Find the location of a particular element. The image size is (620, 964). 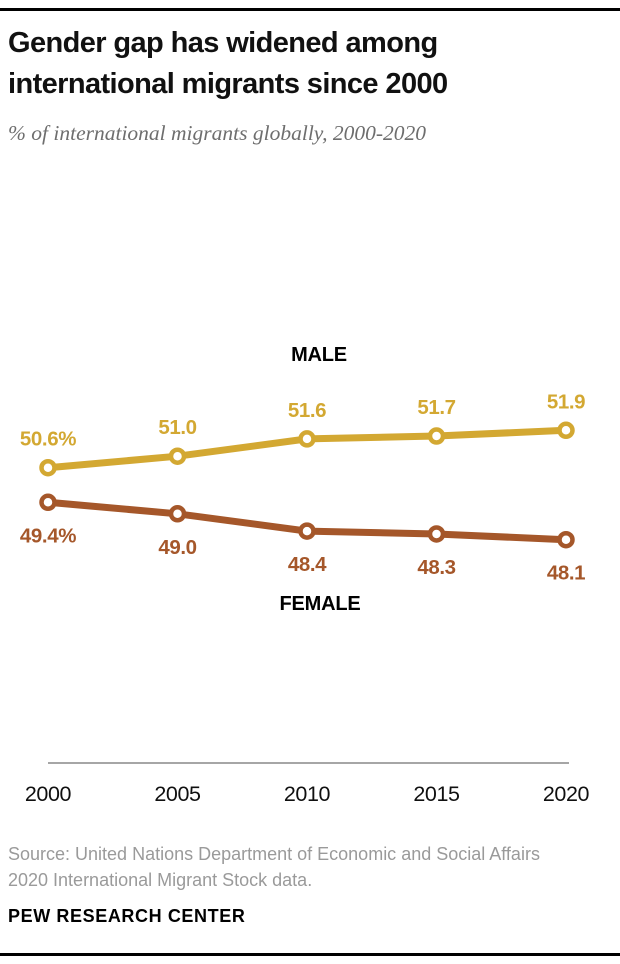

male-value-label-2015: 51.7 is located at coordinates (436, 407).